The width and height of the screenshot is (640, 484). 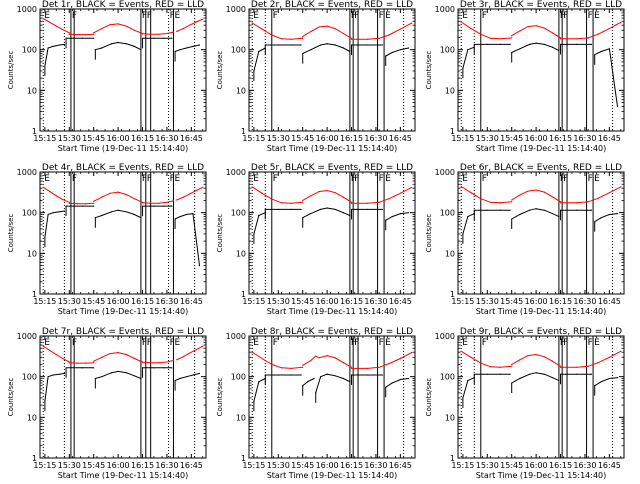 I want to click on x-tick-label: 16:45, so click(x=400, y=465).